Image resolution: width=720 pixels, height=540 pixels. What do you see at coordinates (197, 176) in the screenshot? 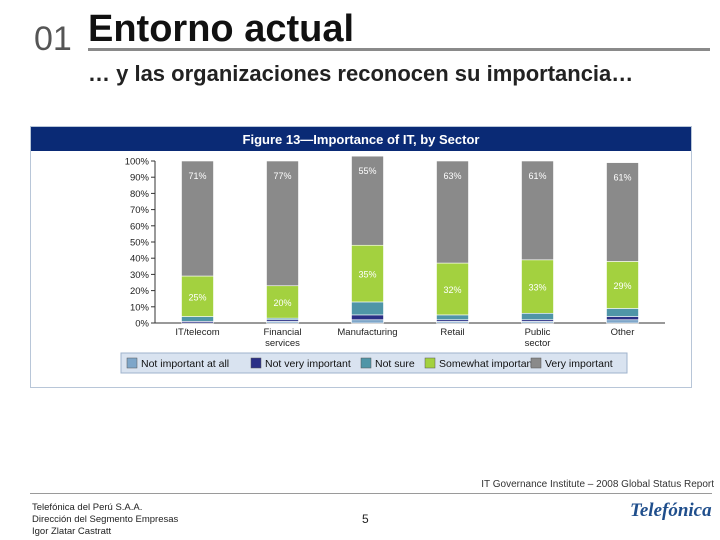
I see `data-label: 71%` at bounding box center [197, 176].